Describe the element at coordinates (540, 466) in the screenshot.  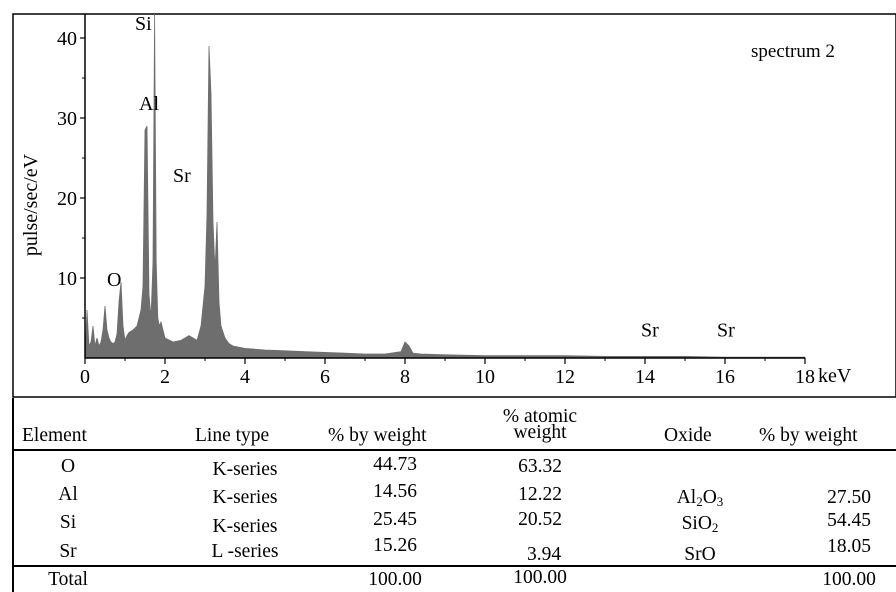
I see `row-atomic: 63.32` at that location.